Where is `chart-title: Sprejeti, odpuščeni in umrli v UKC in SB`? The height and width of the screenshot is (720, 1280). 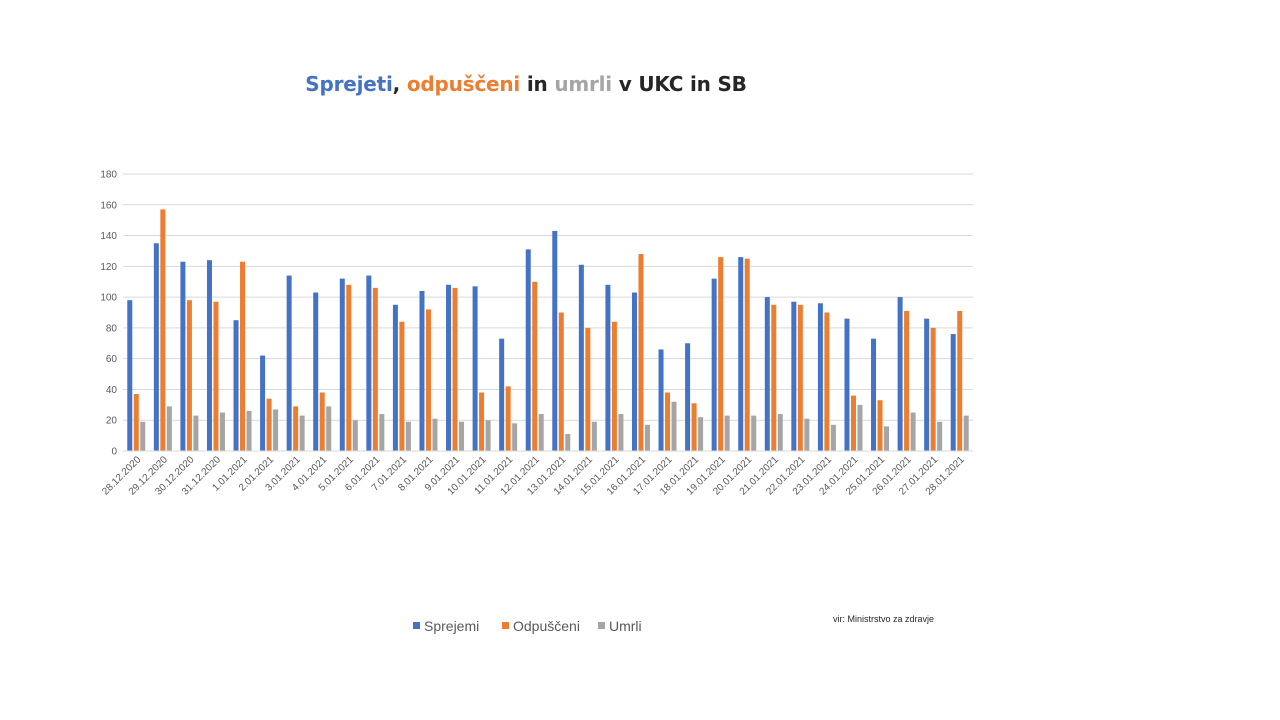 chart-title: Sprejeti, odpuščeni in umrli v UKC in SB is located at coordinates (526, 84).